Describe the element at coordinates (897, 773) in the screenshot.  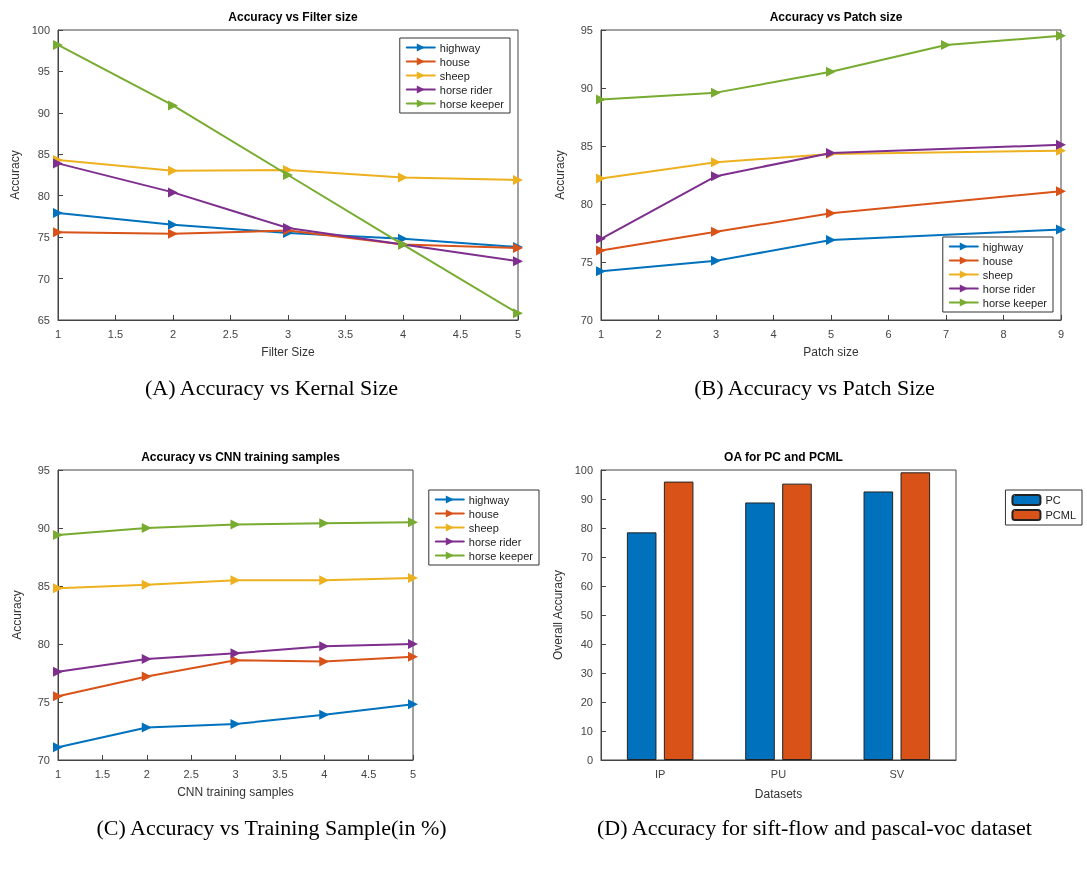
I see `x-tick-label: SV` at that location.